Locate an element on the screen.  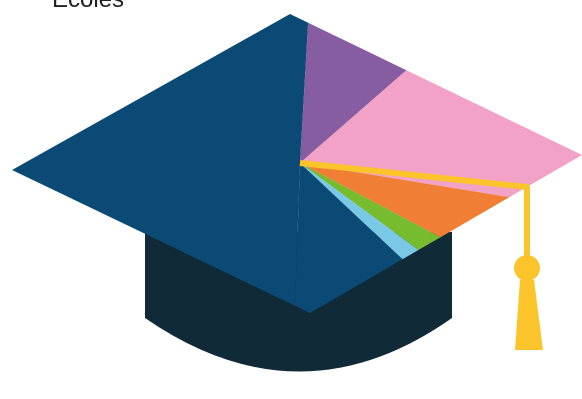
tassel-fringe is located at coordinates (529, 315).